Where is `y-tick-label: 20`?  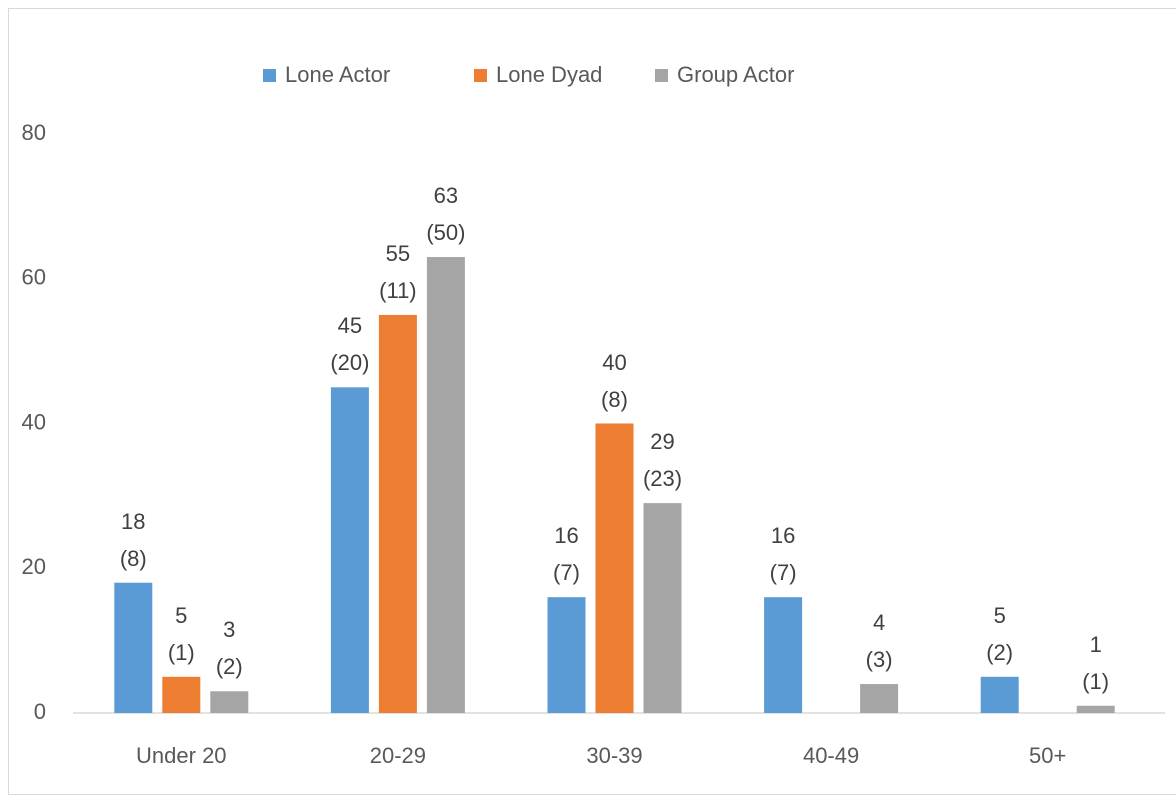 y-tick-label: 20 is located at coordinates (34, 566).